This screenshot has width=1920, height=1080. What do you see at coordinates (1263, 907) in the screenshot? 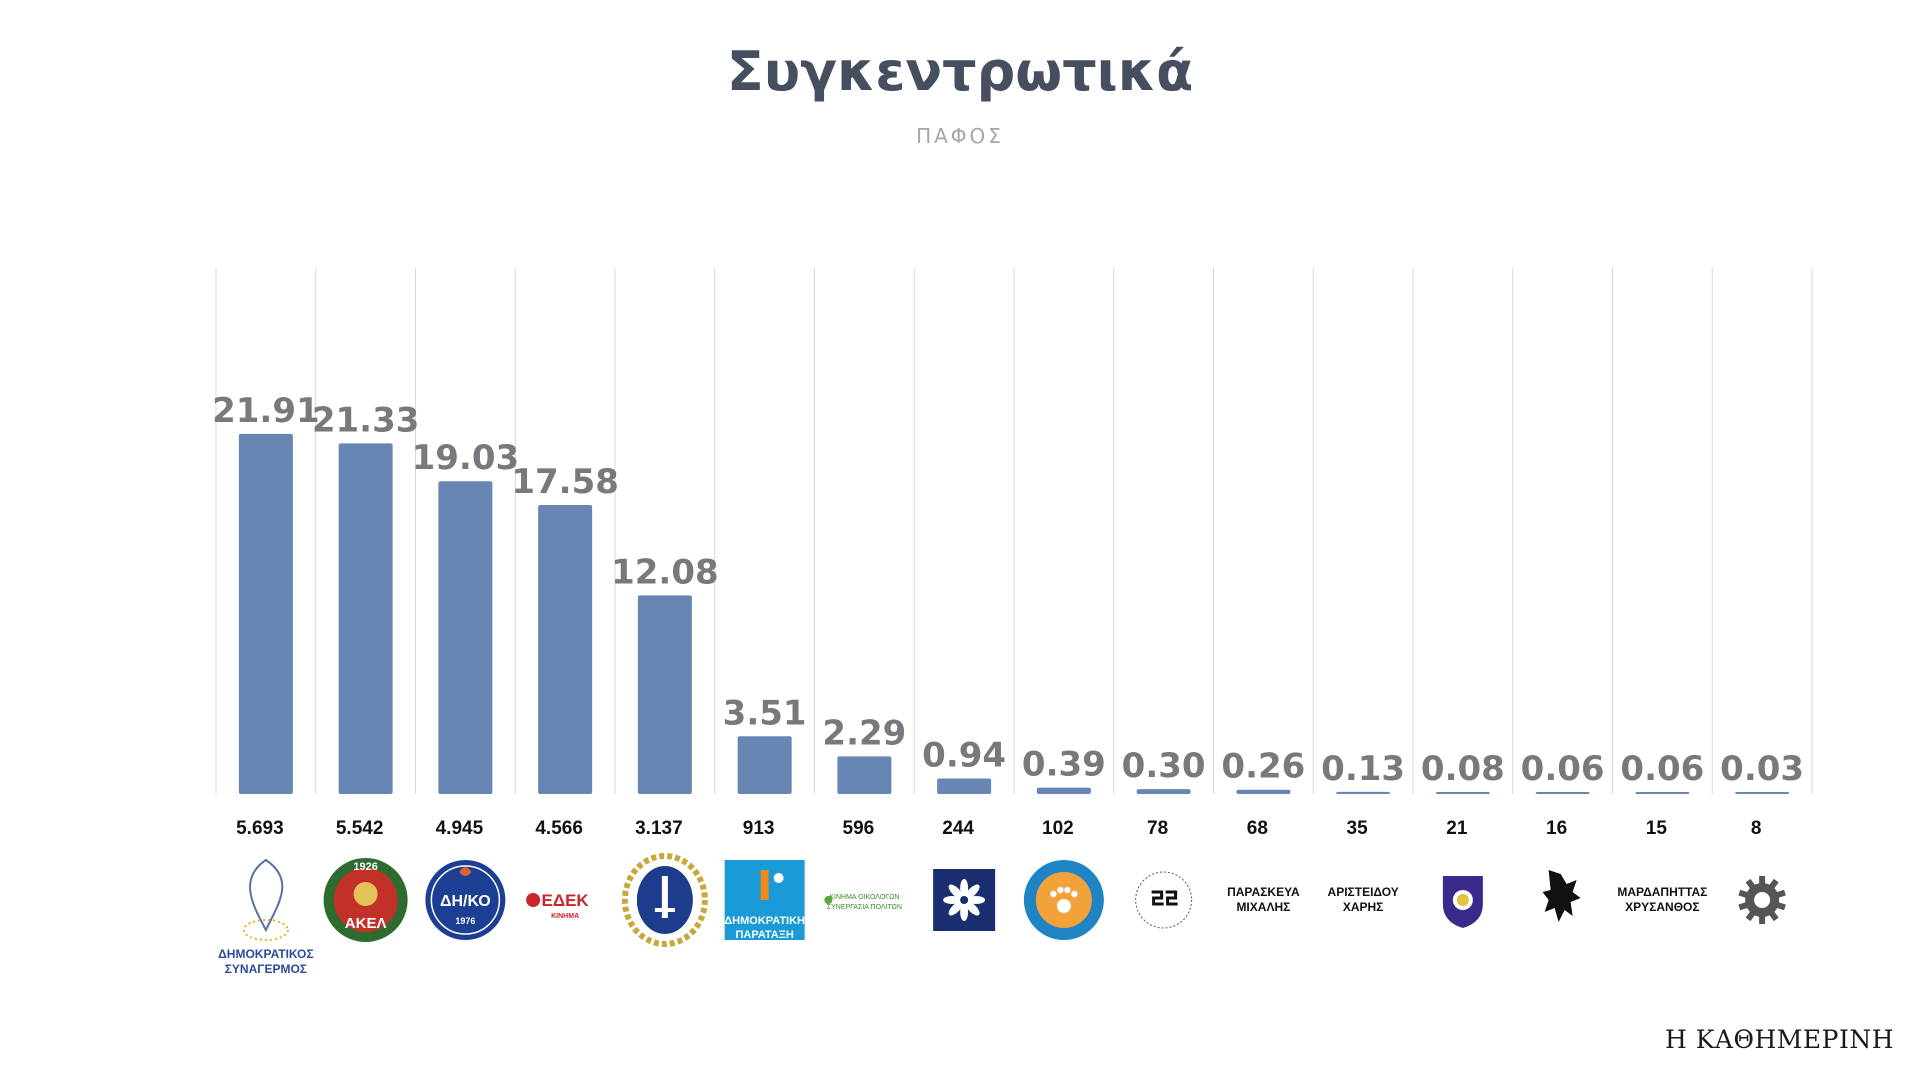
I see `category-text: ΜΙΧΑΛΗΣ` at bounding box center [1263, 907].